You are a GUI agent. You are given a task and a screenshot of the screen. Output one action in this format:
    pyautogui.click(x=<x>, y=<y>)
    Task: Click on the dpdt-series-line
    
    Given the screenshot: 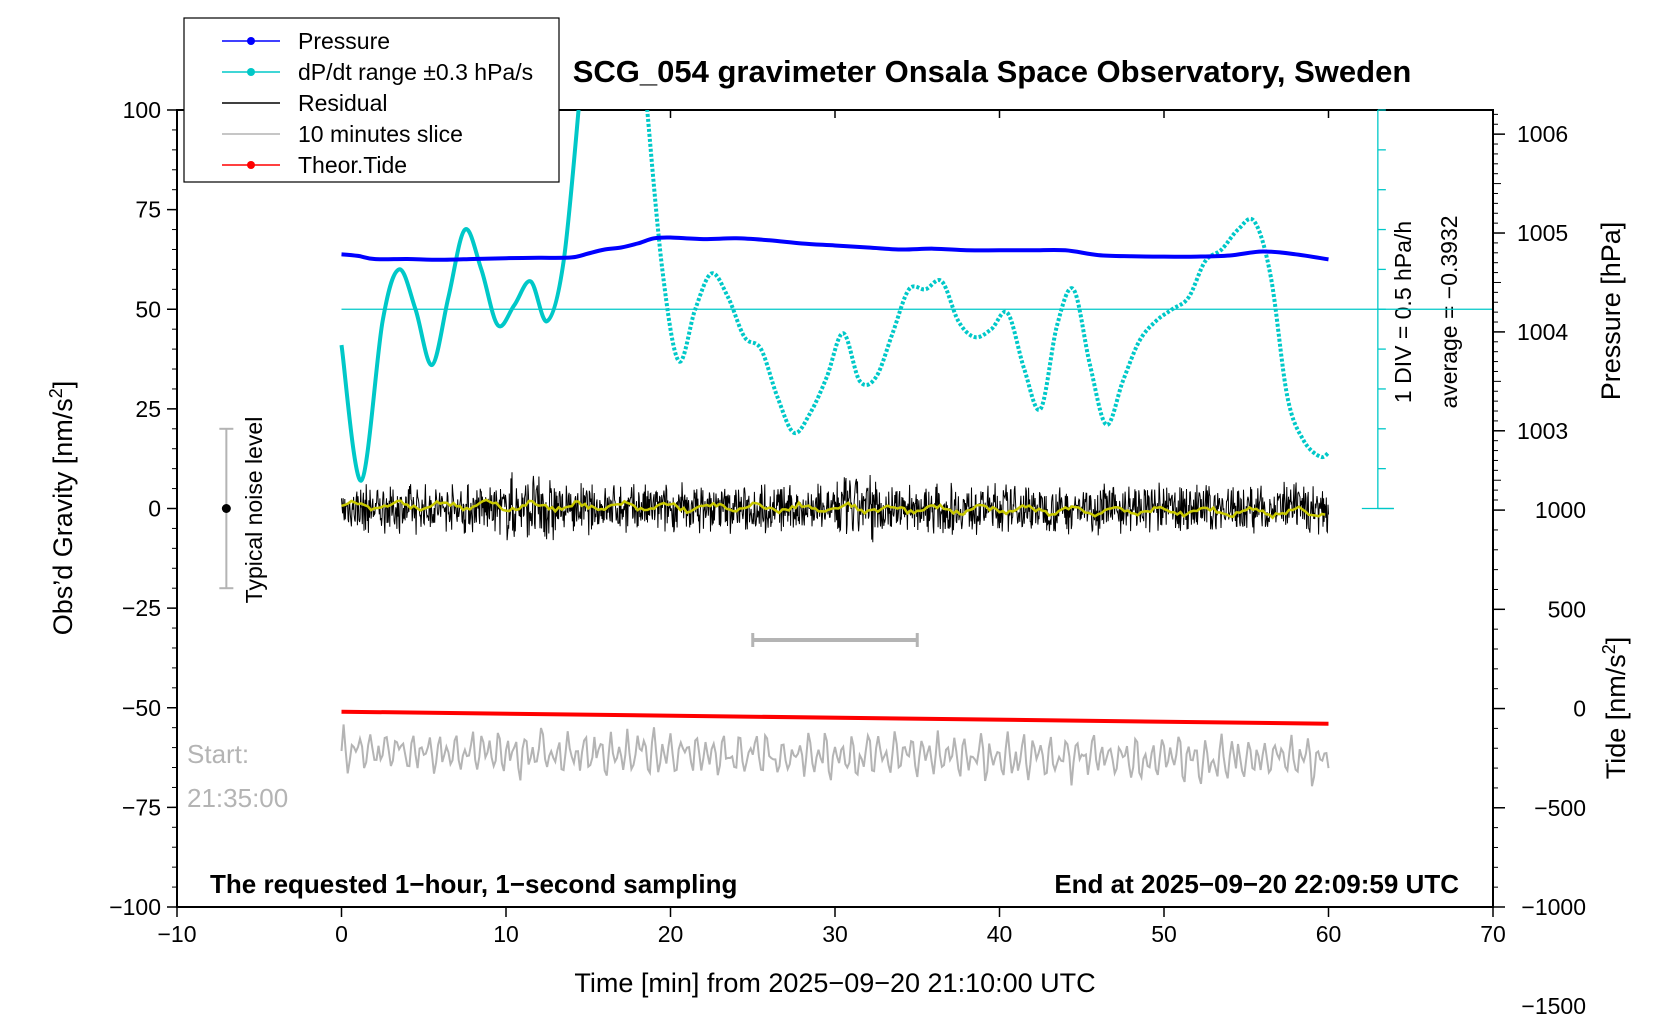 What is the action you would take?
    pyautogui.click(x=460, y=296)
    